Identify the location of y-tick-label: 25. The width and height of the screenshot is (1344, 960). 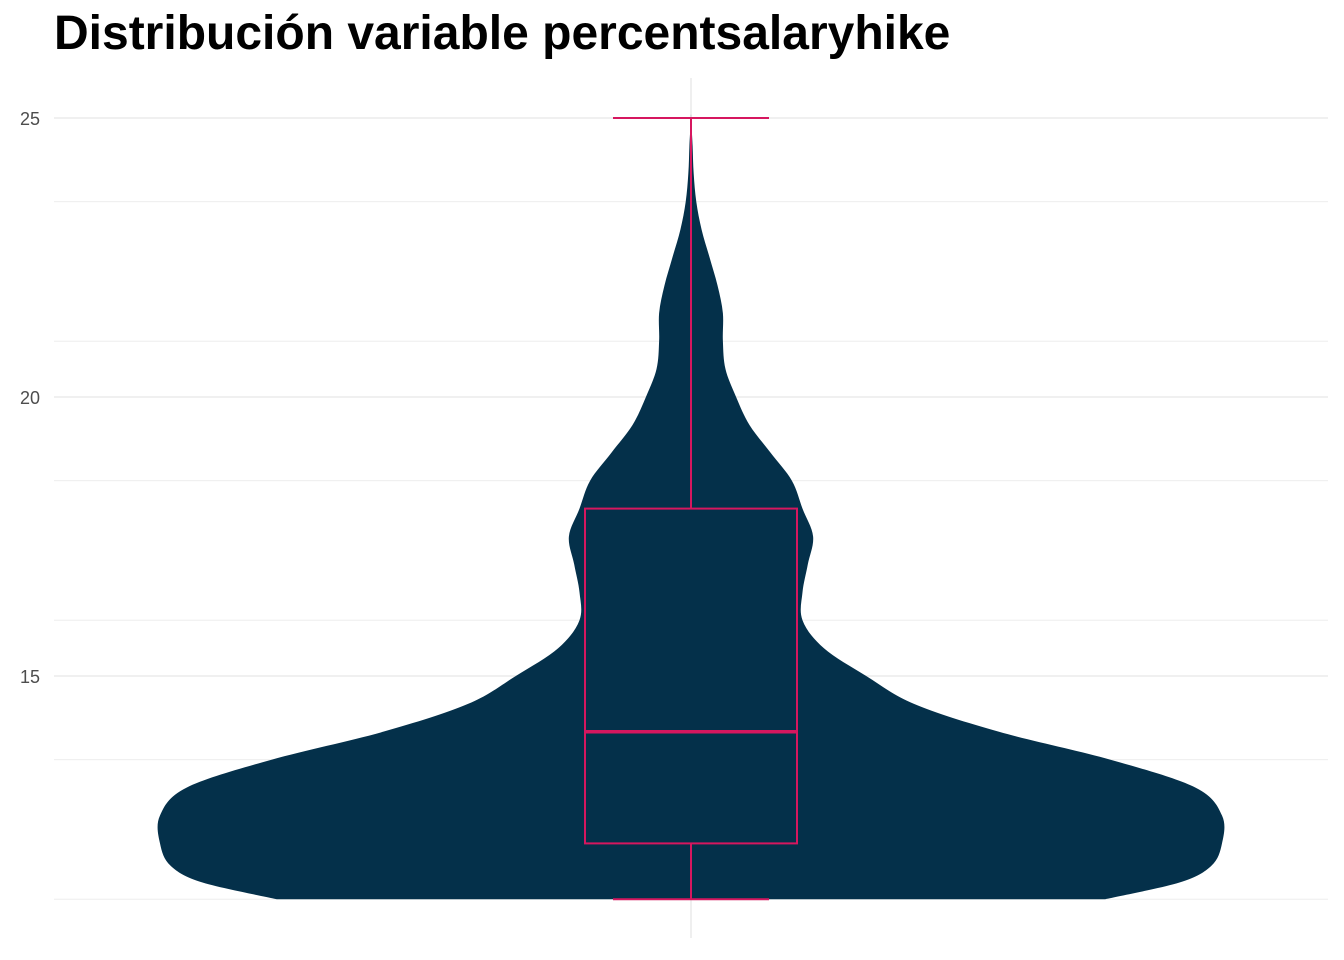
(30, 119).